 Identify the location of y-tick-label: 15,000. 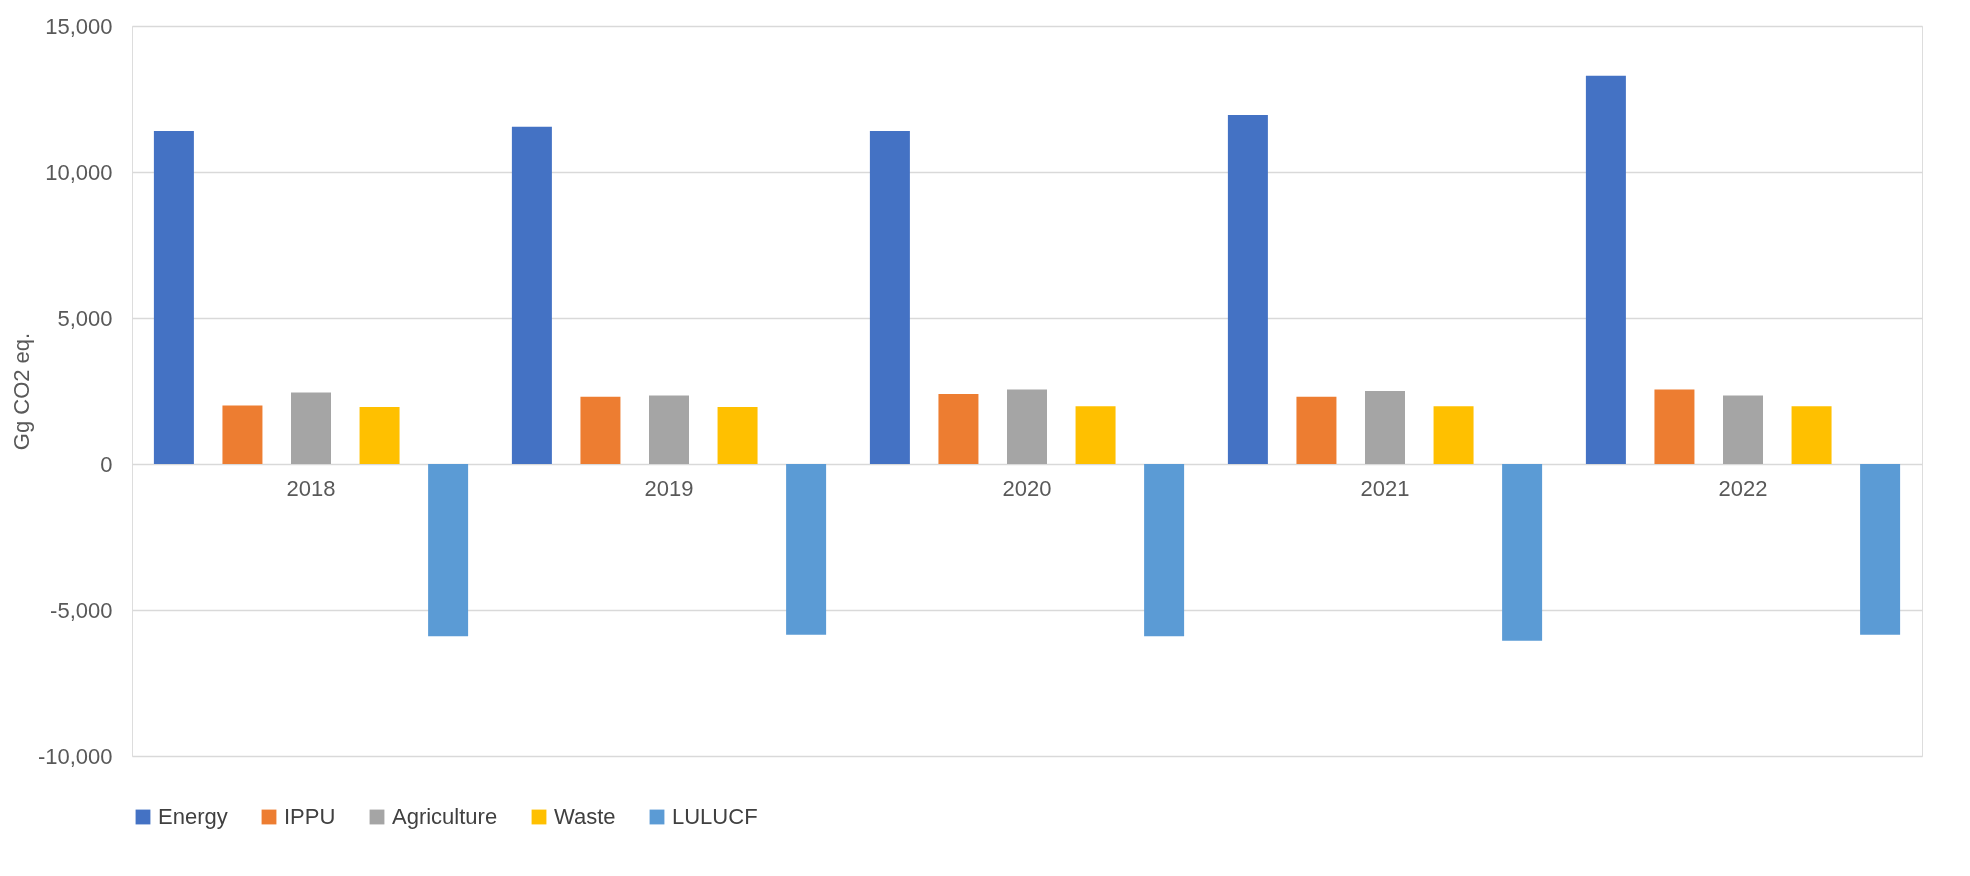
(79, 26).